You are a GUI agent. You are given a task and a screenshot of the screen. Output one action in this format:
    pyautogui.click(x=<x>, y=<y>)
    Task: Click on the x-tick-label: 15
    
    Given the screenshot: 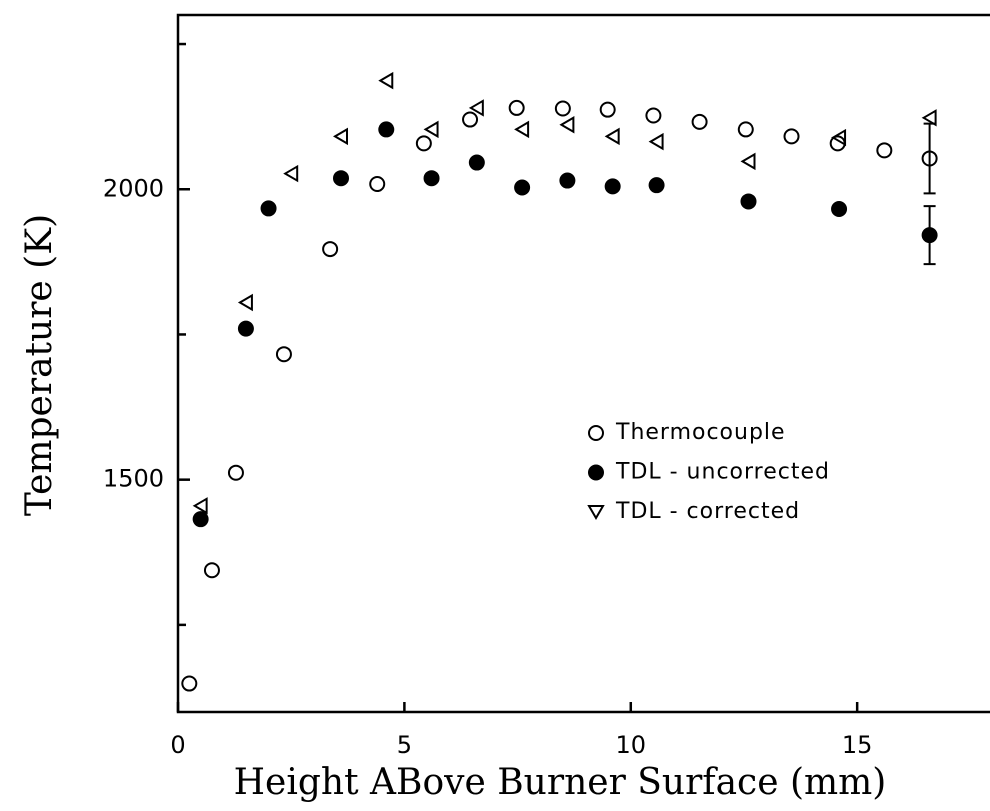 What is the action you would take?
    pyautogui.click(x=857, y=745)
    